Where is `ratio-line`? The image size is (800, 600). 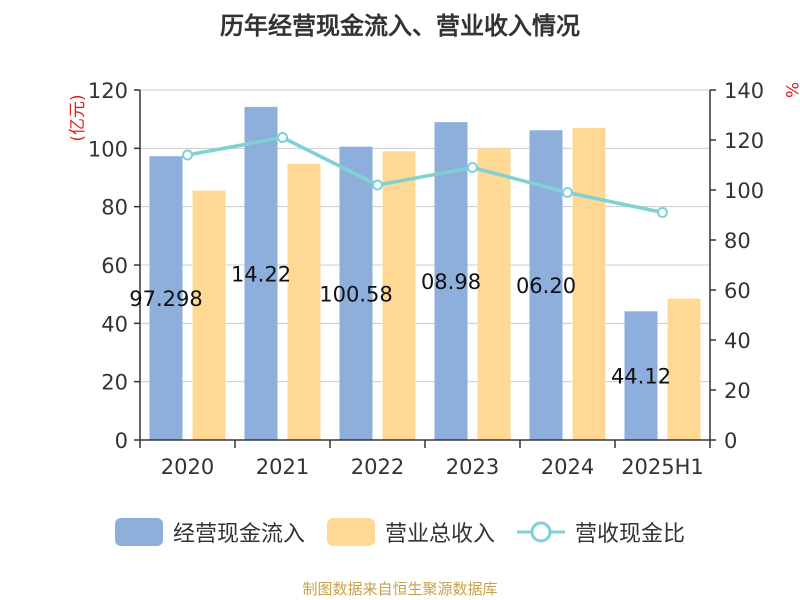 ratio-line is located at coordinates (425, 175).